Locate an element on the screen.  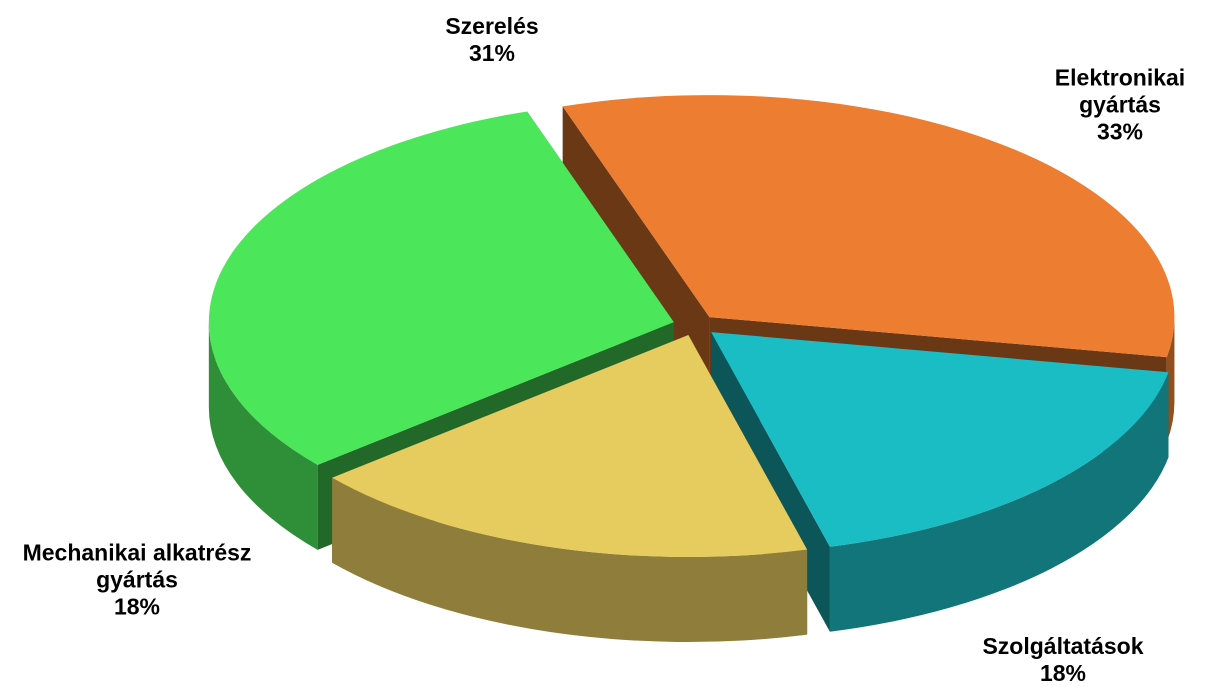
category-name: Szolgáltatások is located at coordinates (1063, 646).